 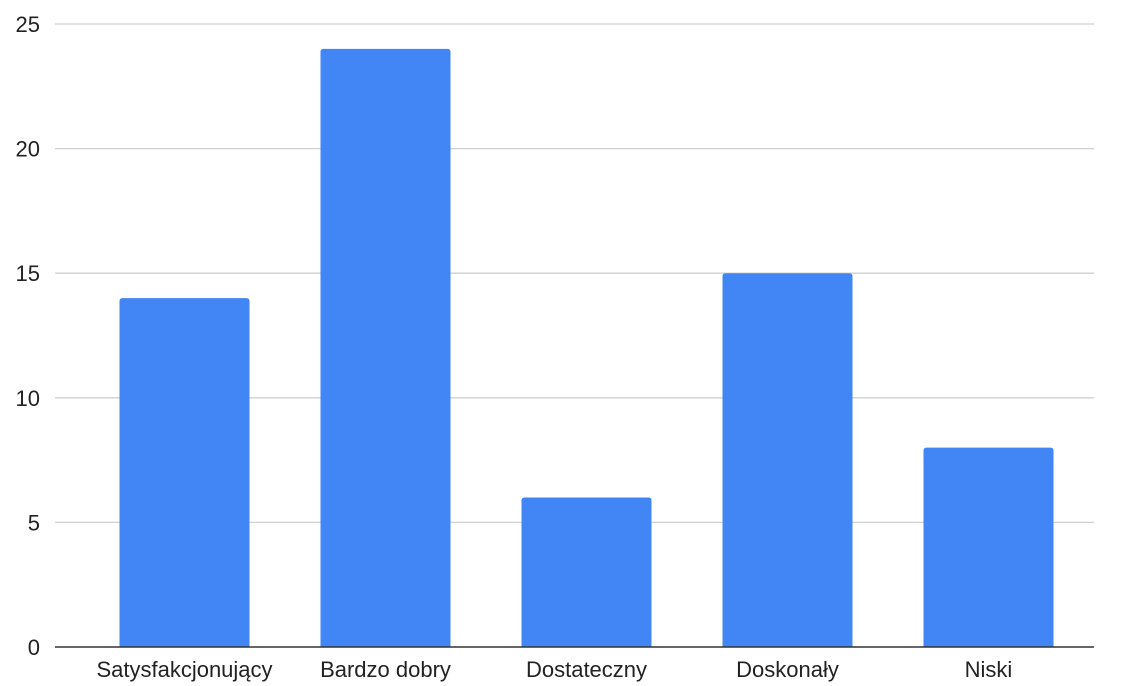 I want to click on x-category-label: Dostateczny, so click(x=586, y=669).